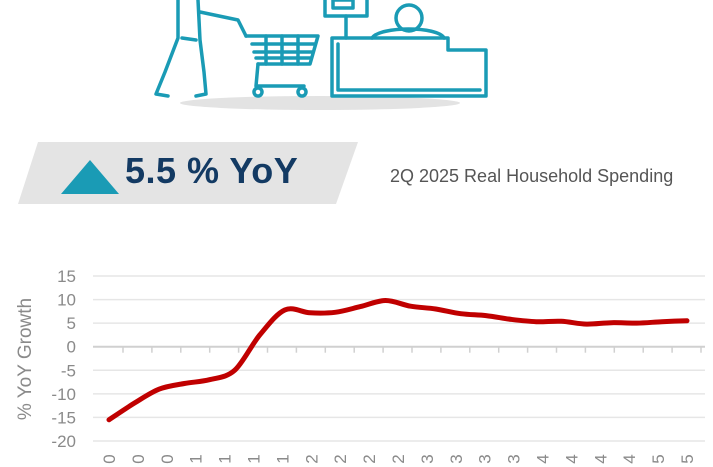 The height and width of the screenshot is (467, 713). I want to click on kpi-label: 2Q 2025 Real Household Spending, so click(532, 176).